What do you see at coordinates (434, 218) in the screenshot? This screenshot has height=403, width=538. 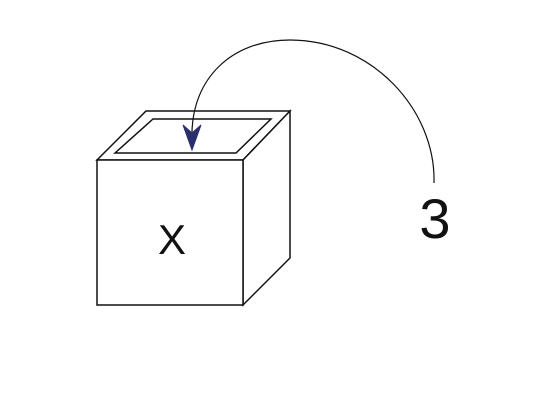 I see `callout-number-label: 3` at bounding box center [434, 218].